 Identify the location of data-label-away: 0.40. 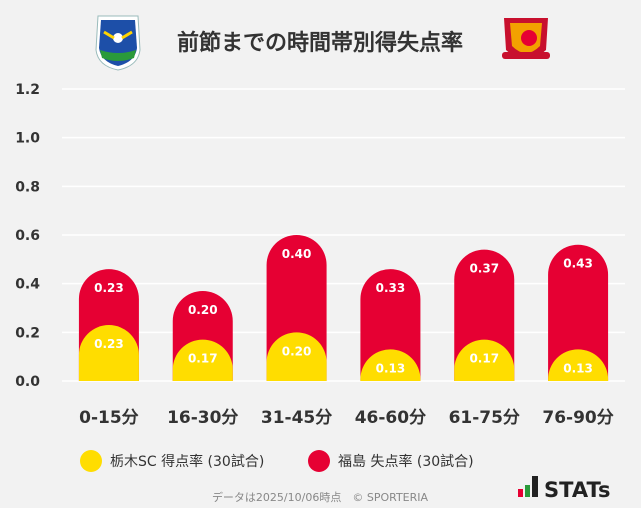
(297, 254).